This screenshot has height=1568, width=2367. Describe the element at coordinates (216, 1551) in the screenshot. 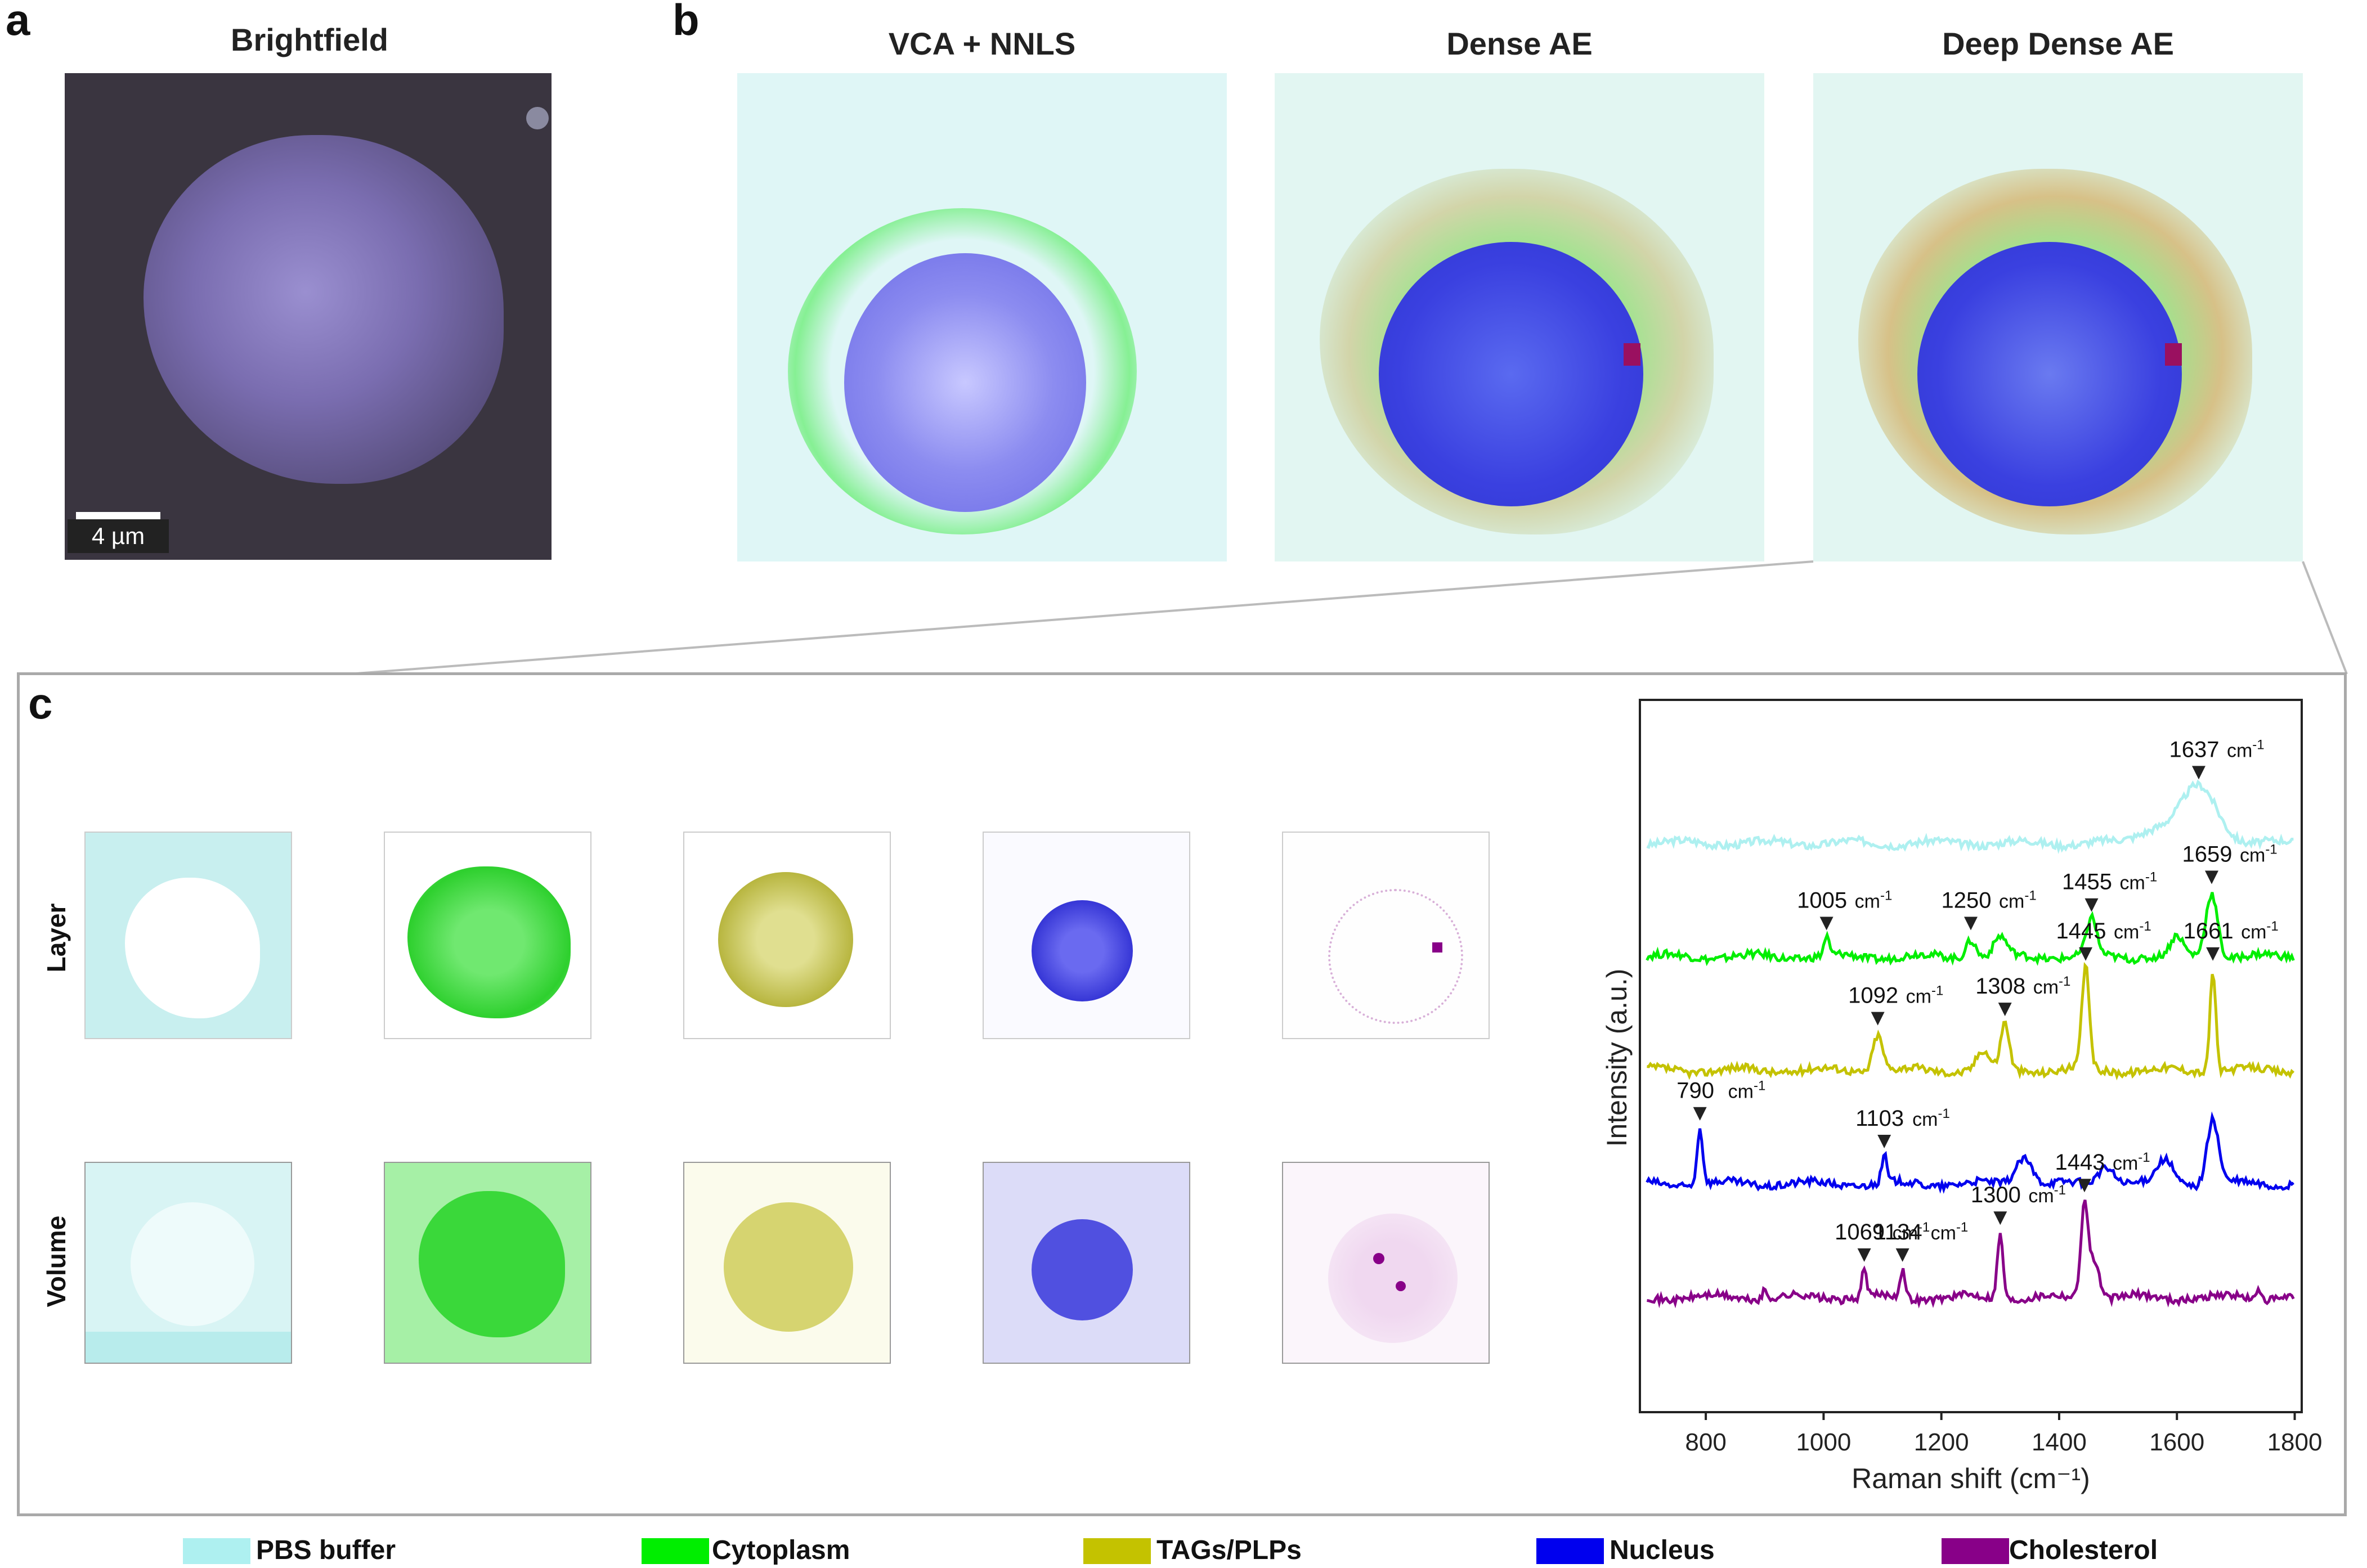

I see `legend-swatch-pbs` at that location.